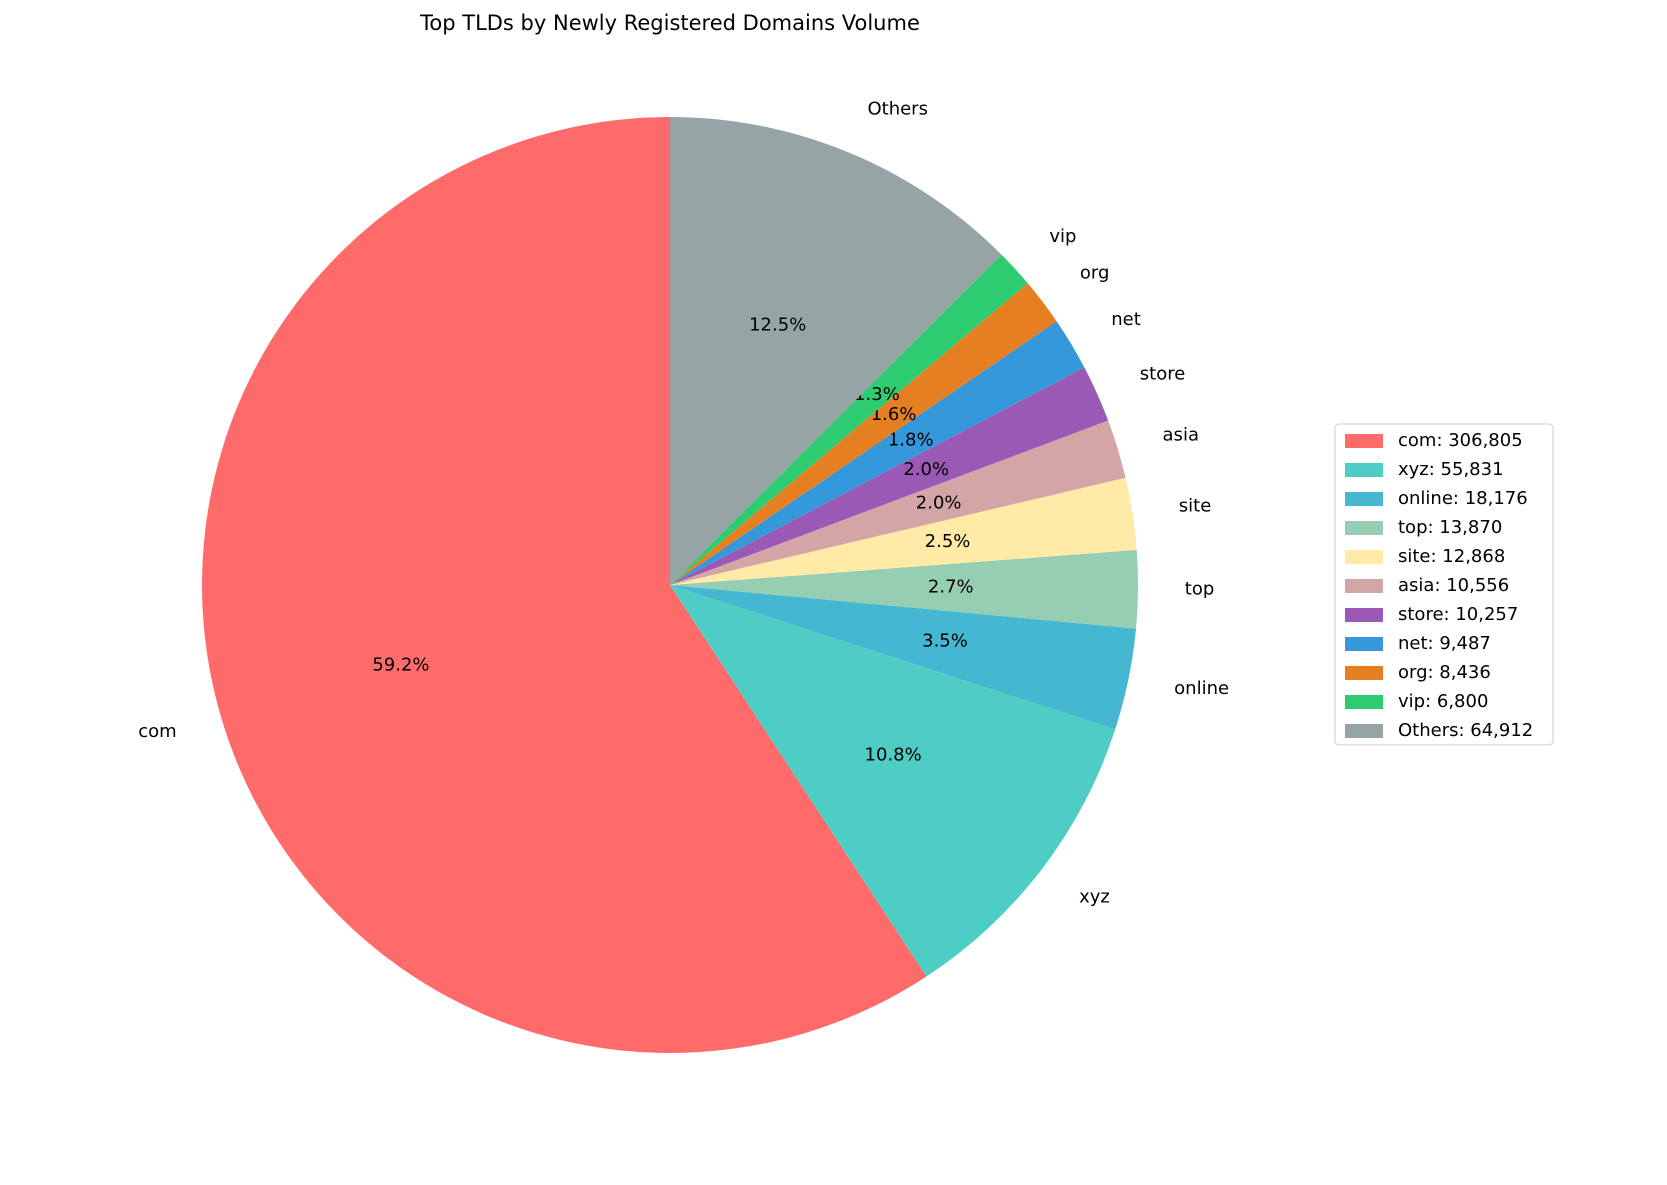  What do you see at coordinates (1460, 440) in the screenshot?
I see `legend-label: com: 306,805` at bounding box center [1460, 440].